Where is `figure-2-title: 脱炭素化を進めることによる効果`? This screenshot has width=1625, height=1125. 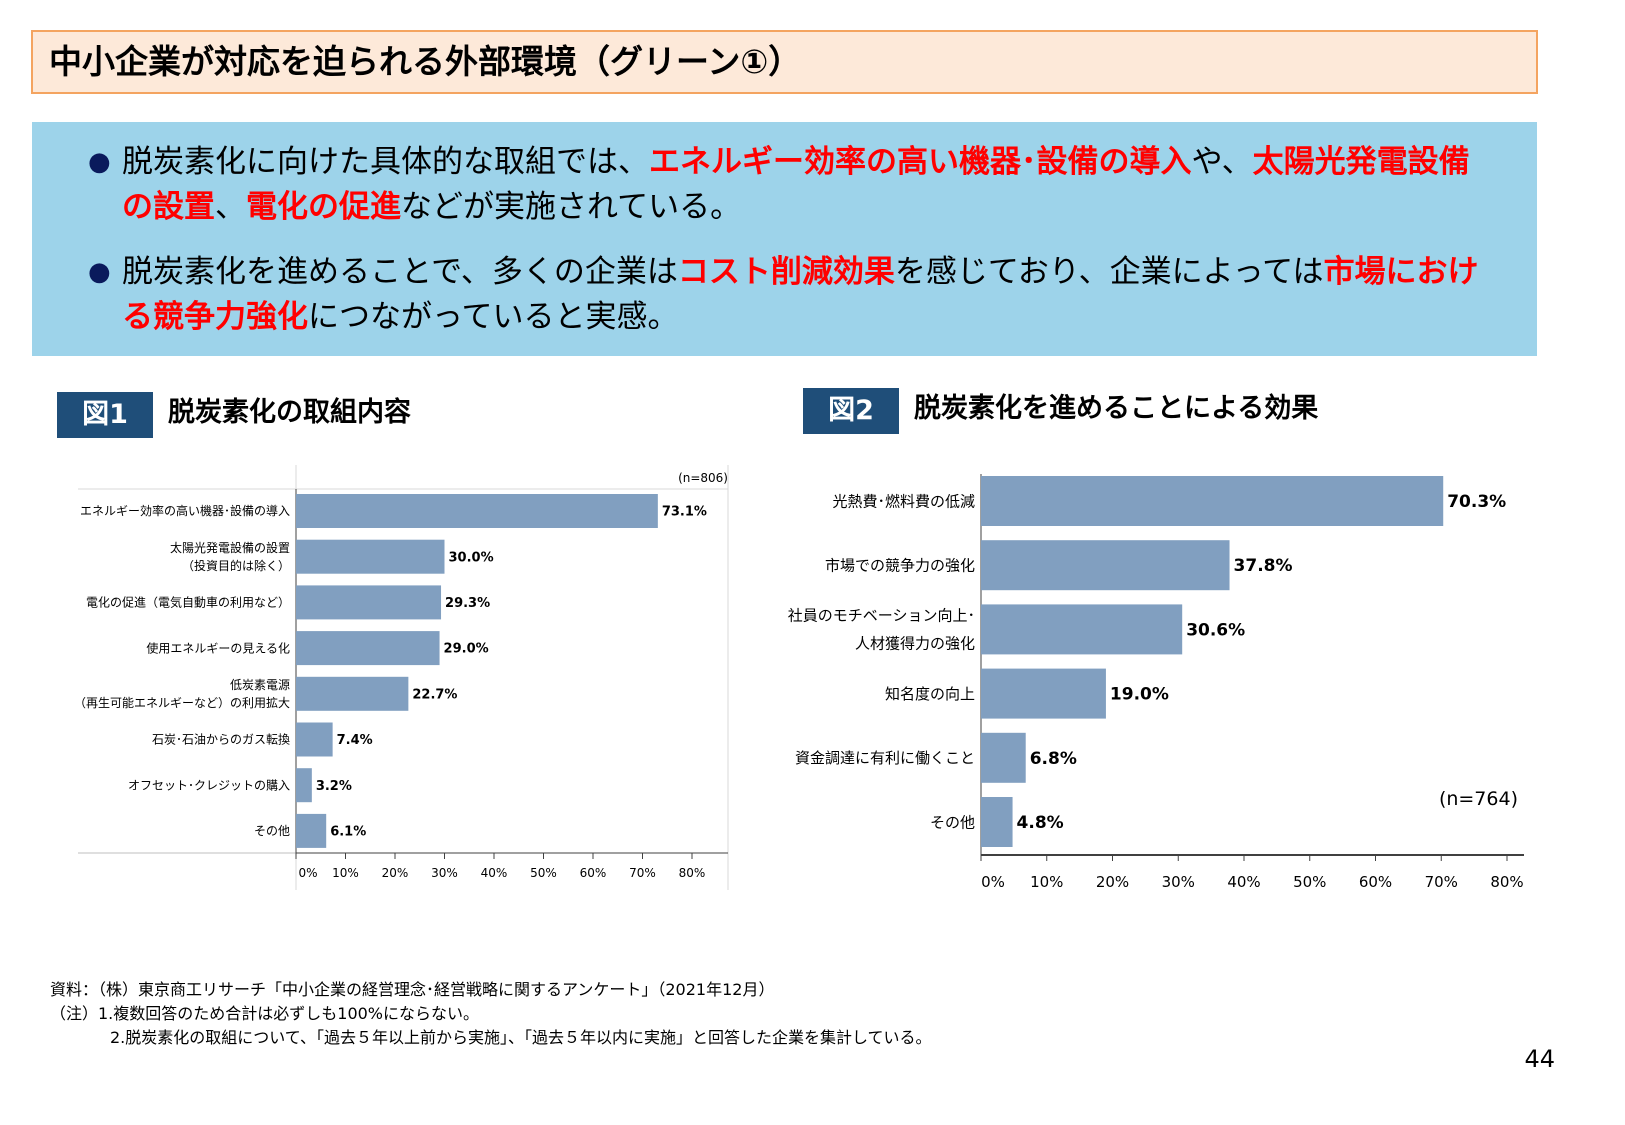 figure-2-title: 脱炭素化を進めることによる効果 is located at coordinates (1116, 408).